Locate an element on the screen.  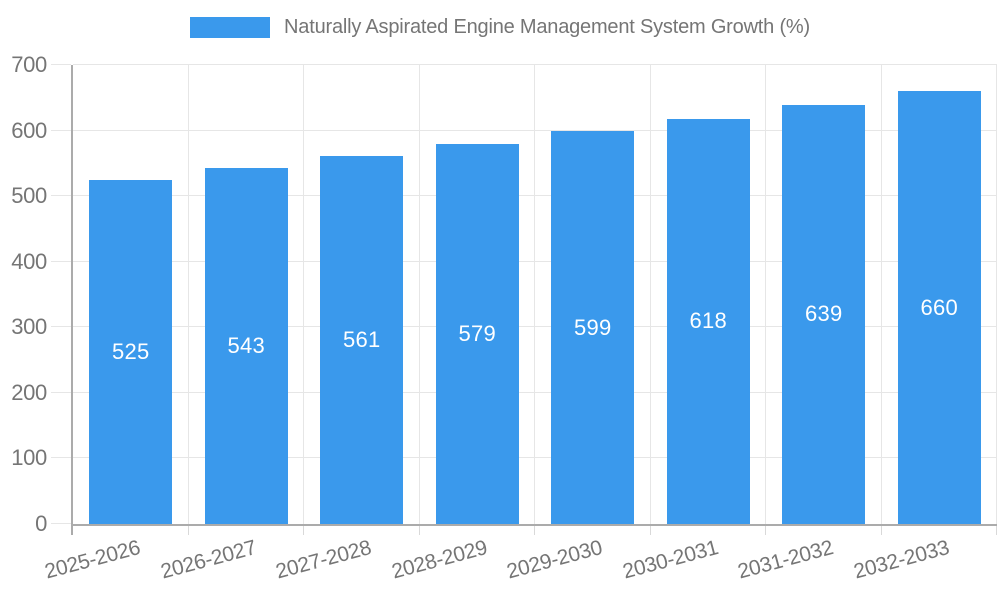
x-axis-tick-label: 2028-2029 is located at coordinates (439, 560).